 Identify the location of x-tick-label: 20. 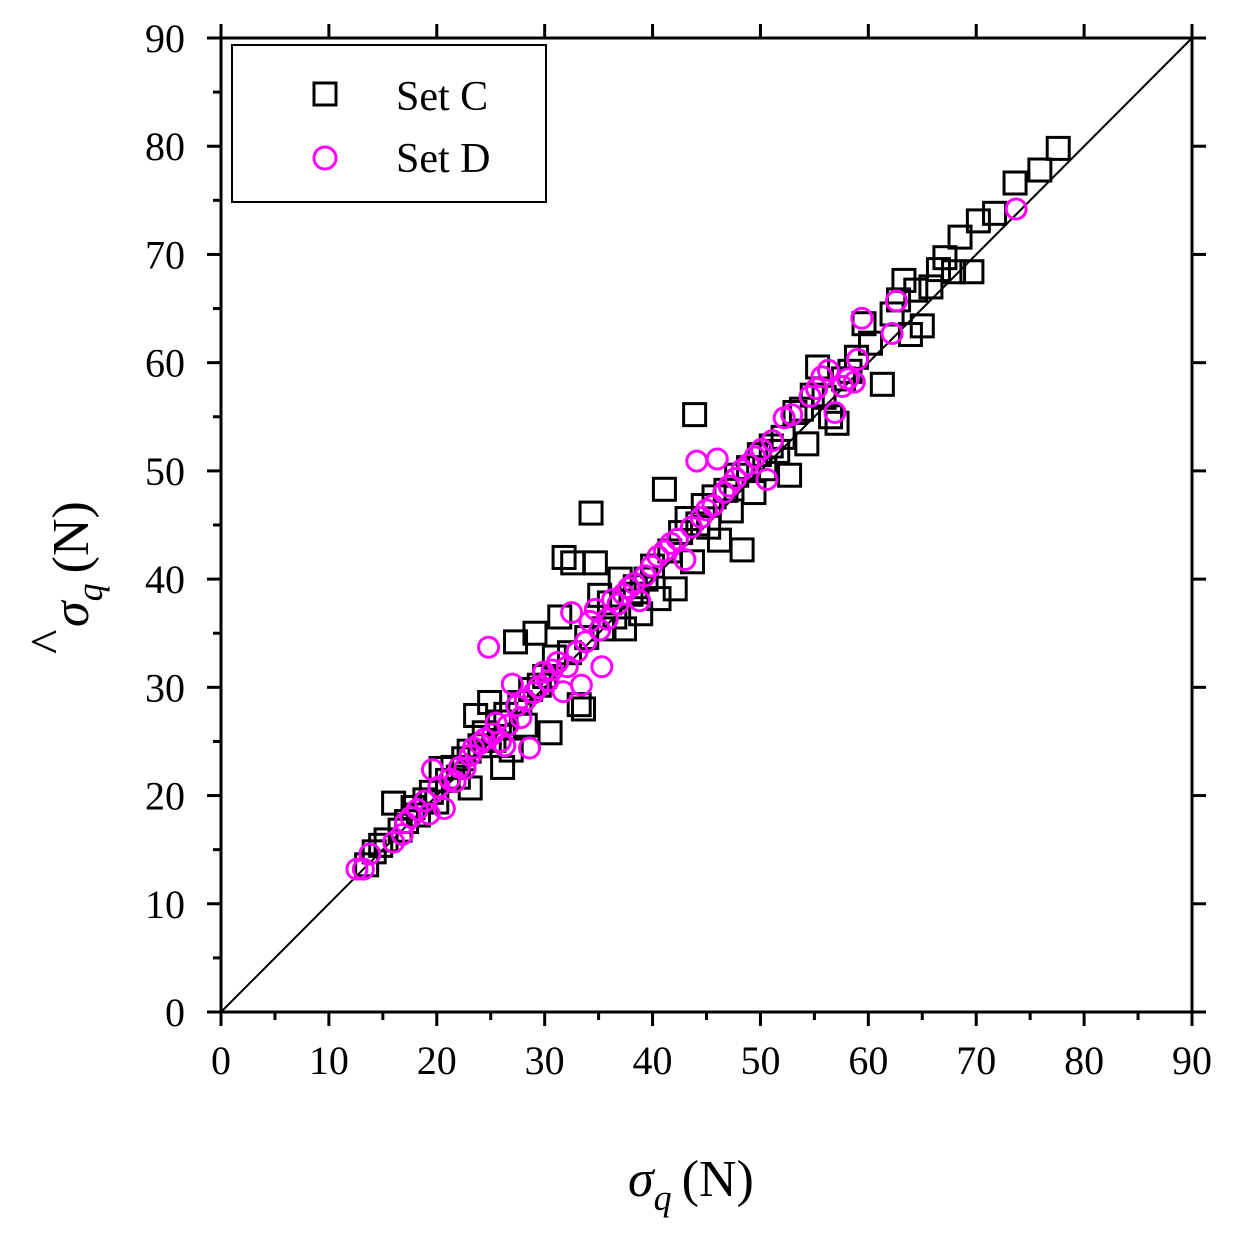
(437, 1060).